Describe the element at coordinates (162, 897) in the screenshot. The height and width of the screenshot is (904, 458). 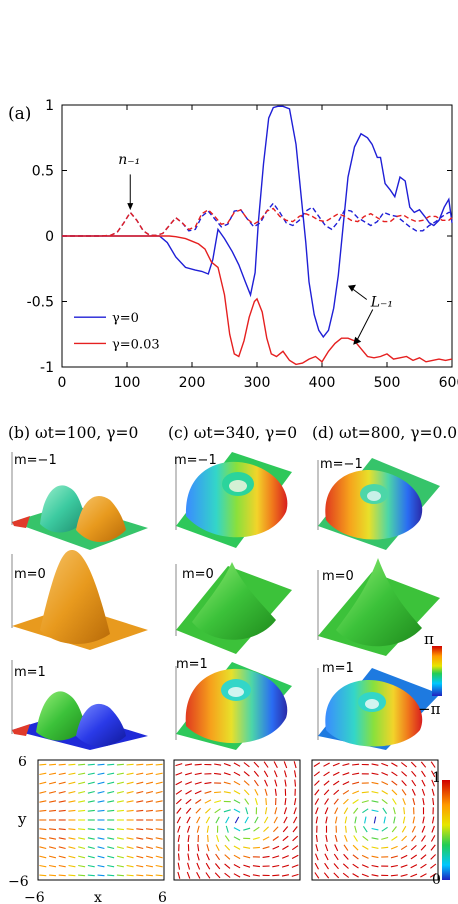
I see `vector-x-right: 6` at that location.